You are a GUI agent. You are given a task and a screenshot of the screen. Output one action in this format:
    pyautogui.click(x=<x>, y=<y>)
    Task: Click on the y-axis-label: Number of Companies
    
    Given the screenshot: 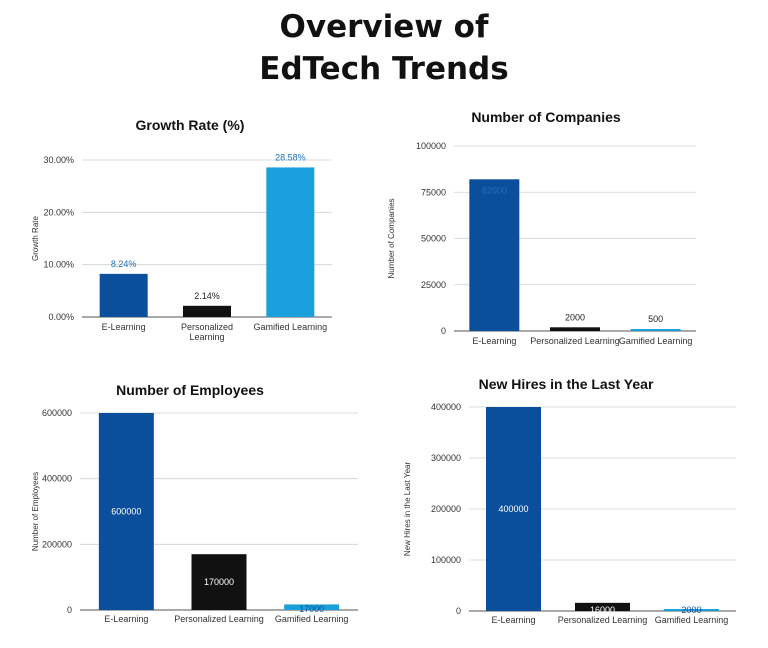 What is the action you would take?
    pyautogui.click(x=391, y=238)
    